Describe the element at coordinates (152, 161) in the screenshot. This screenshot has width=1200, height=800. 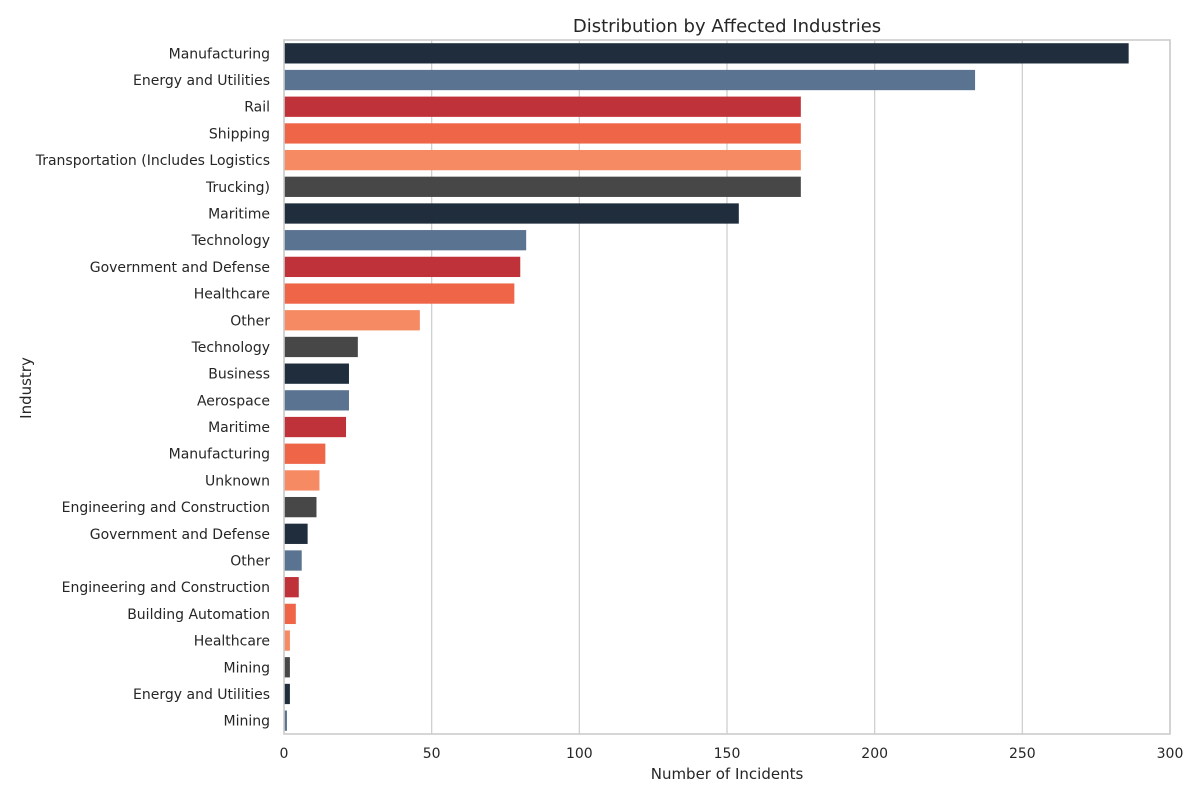
I see `y-tick-label: Transportation (Includes Logistics` at that location.